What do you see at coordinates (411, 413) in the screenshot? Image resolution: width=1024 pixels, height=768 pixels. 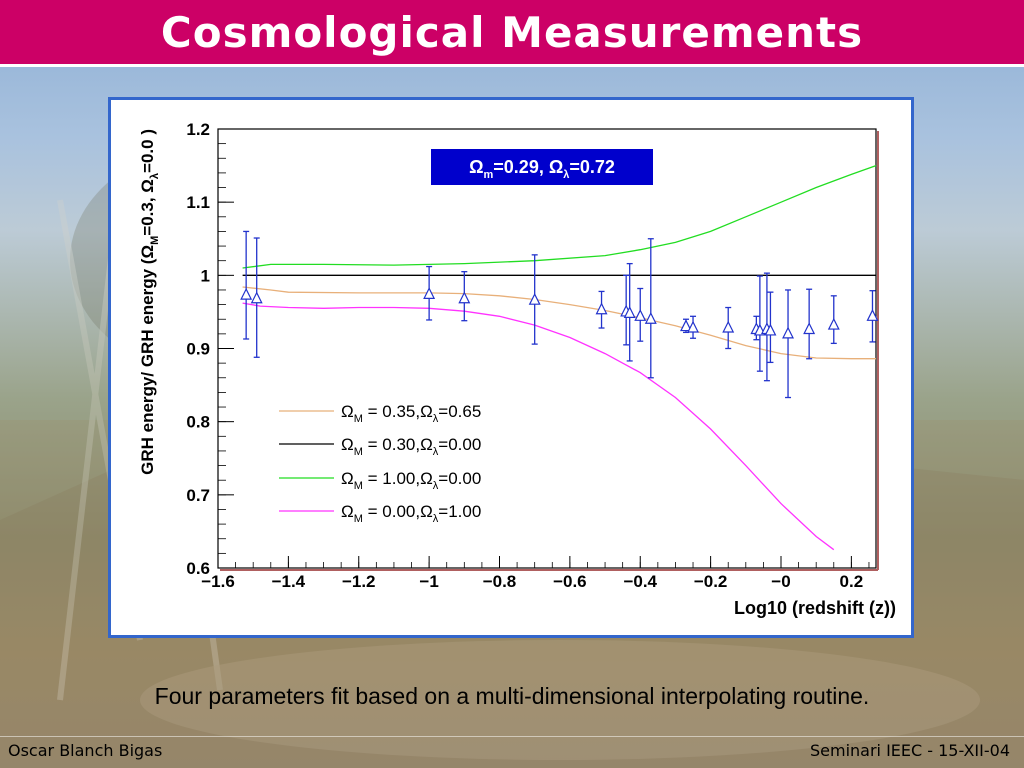 I see `legend-label-0: ΩM = 0.35,Ωλ=0.65` at bounding box center [411, 413].